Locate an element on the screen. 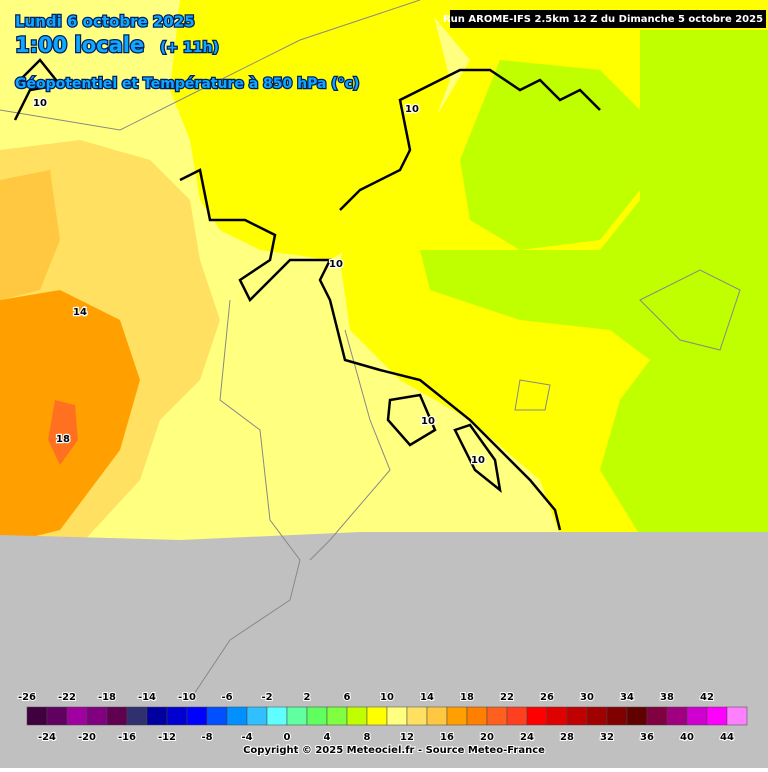 This screenshot has height=772, width=768. legend-label-bottom: -4 is located at coordinates (246, 737).